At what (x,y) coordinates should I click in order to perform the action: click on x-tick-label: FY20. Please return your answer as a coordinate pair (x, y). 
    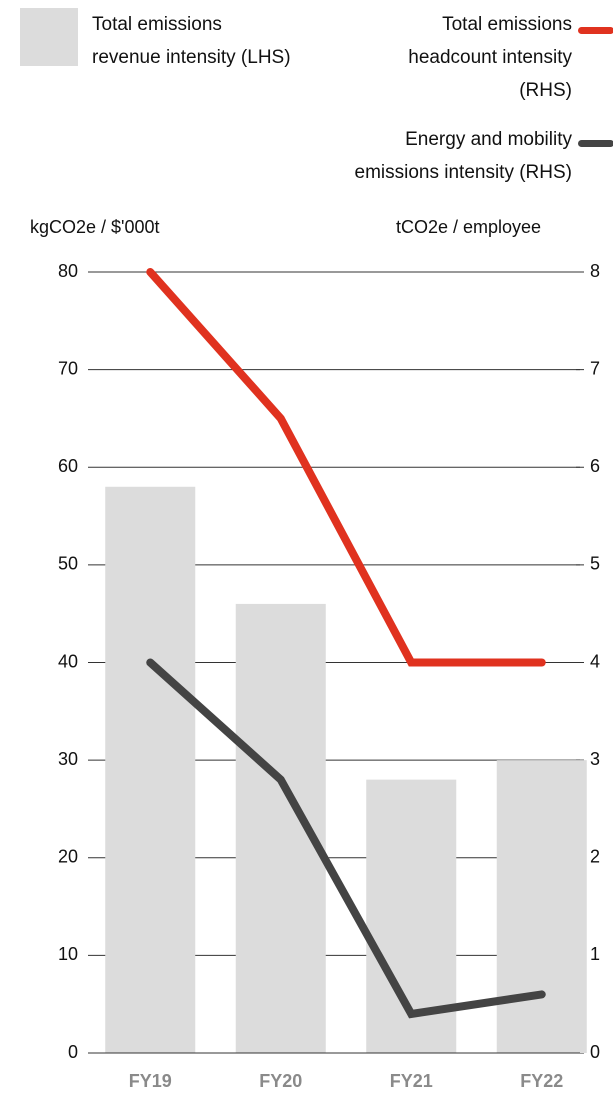
    Looking at the image, I should click on (280, 1081).